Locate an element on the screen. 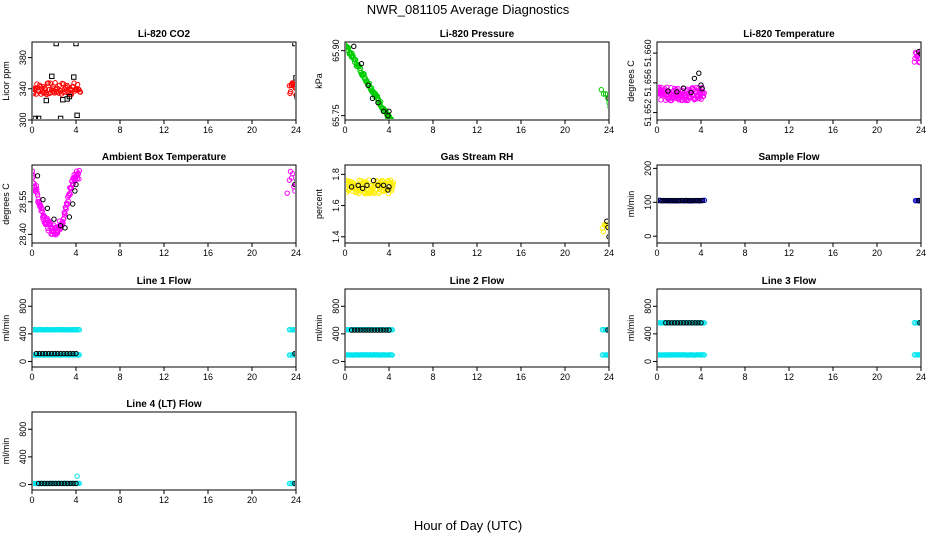 The image size is (936, 540). point-line3-high is located at coordinates (704, 323).